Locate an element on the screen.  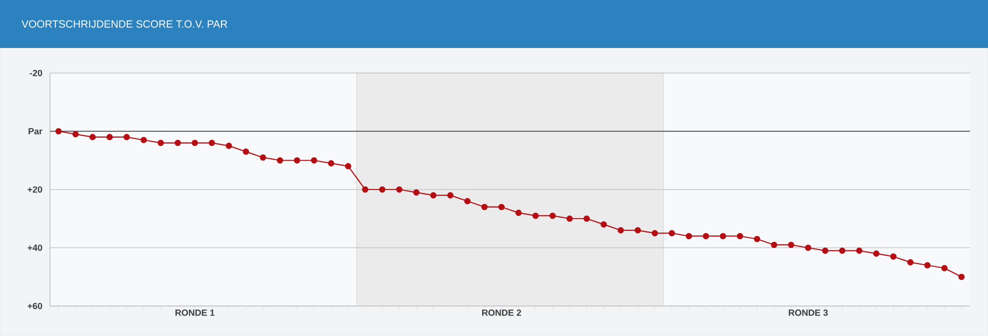
y-tick-label: +40 is located at coordinates (35, 247).